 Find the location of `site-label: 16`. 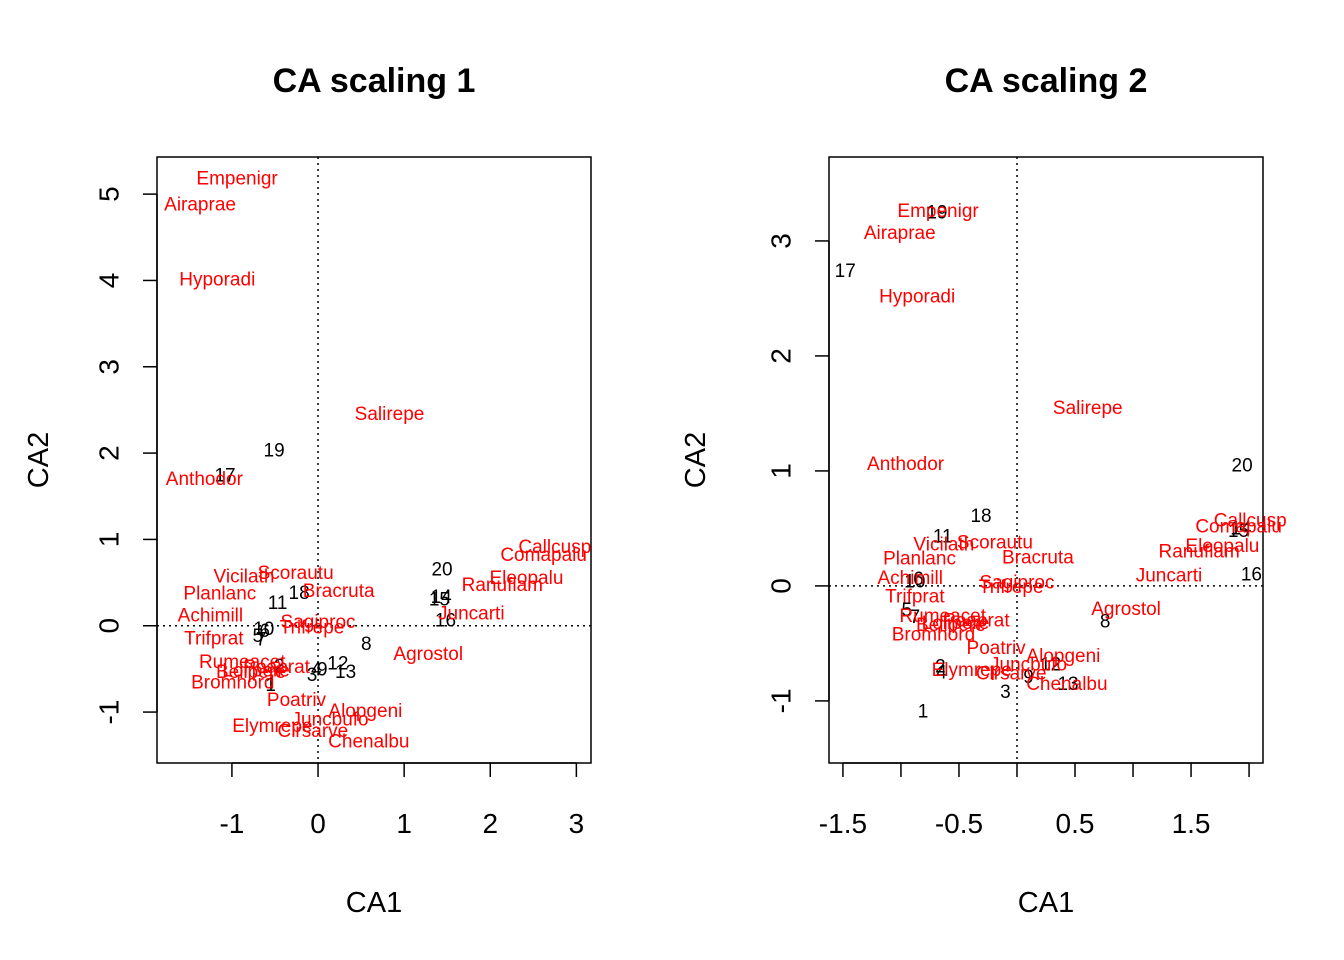

site-label: 16 is located at coordinates (1251, 575).